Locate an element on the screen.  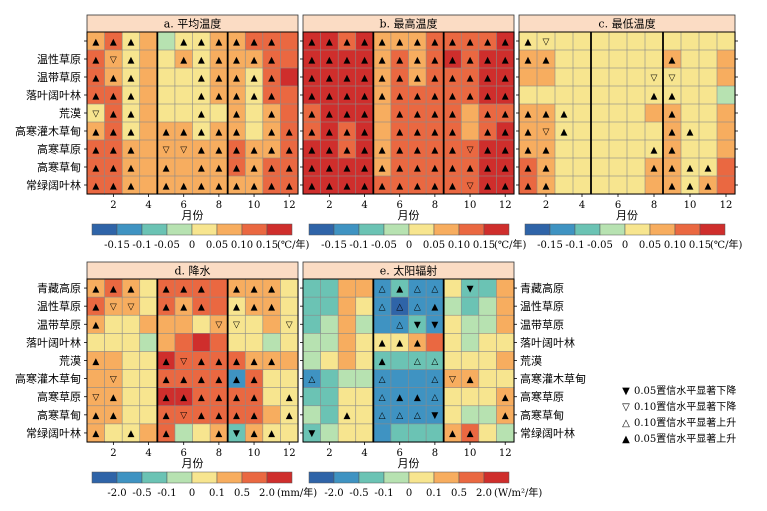
y-category-label: 高寒灌木草甸 is located at coordinates (48, 131).